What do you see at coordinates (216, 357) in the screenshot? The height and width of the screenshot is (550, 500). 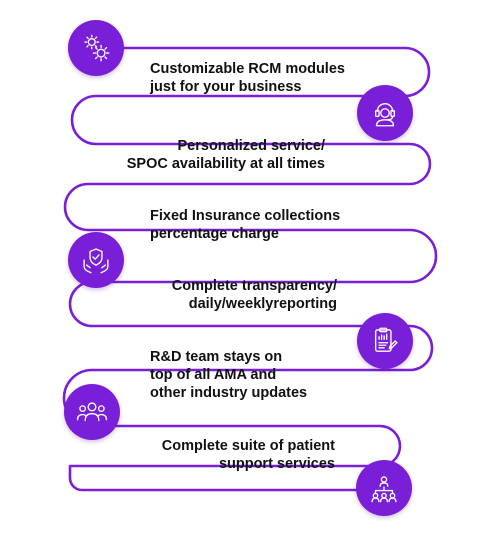 I see `step-5-line-1: R&D team stays on` at bounding box center [216, 357].